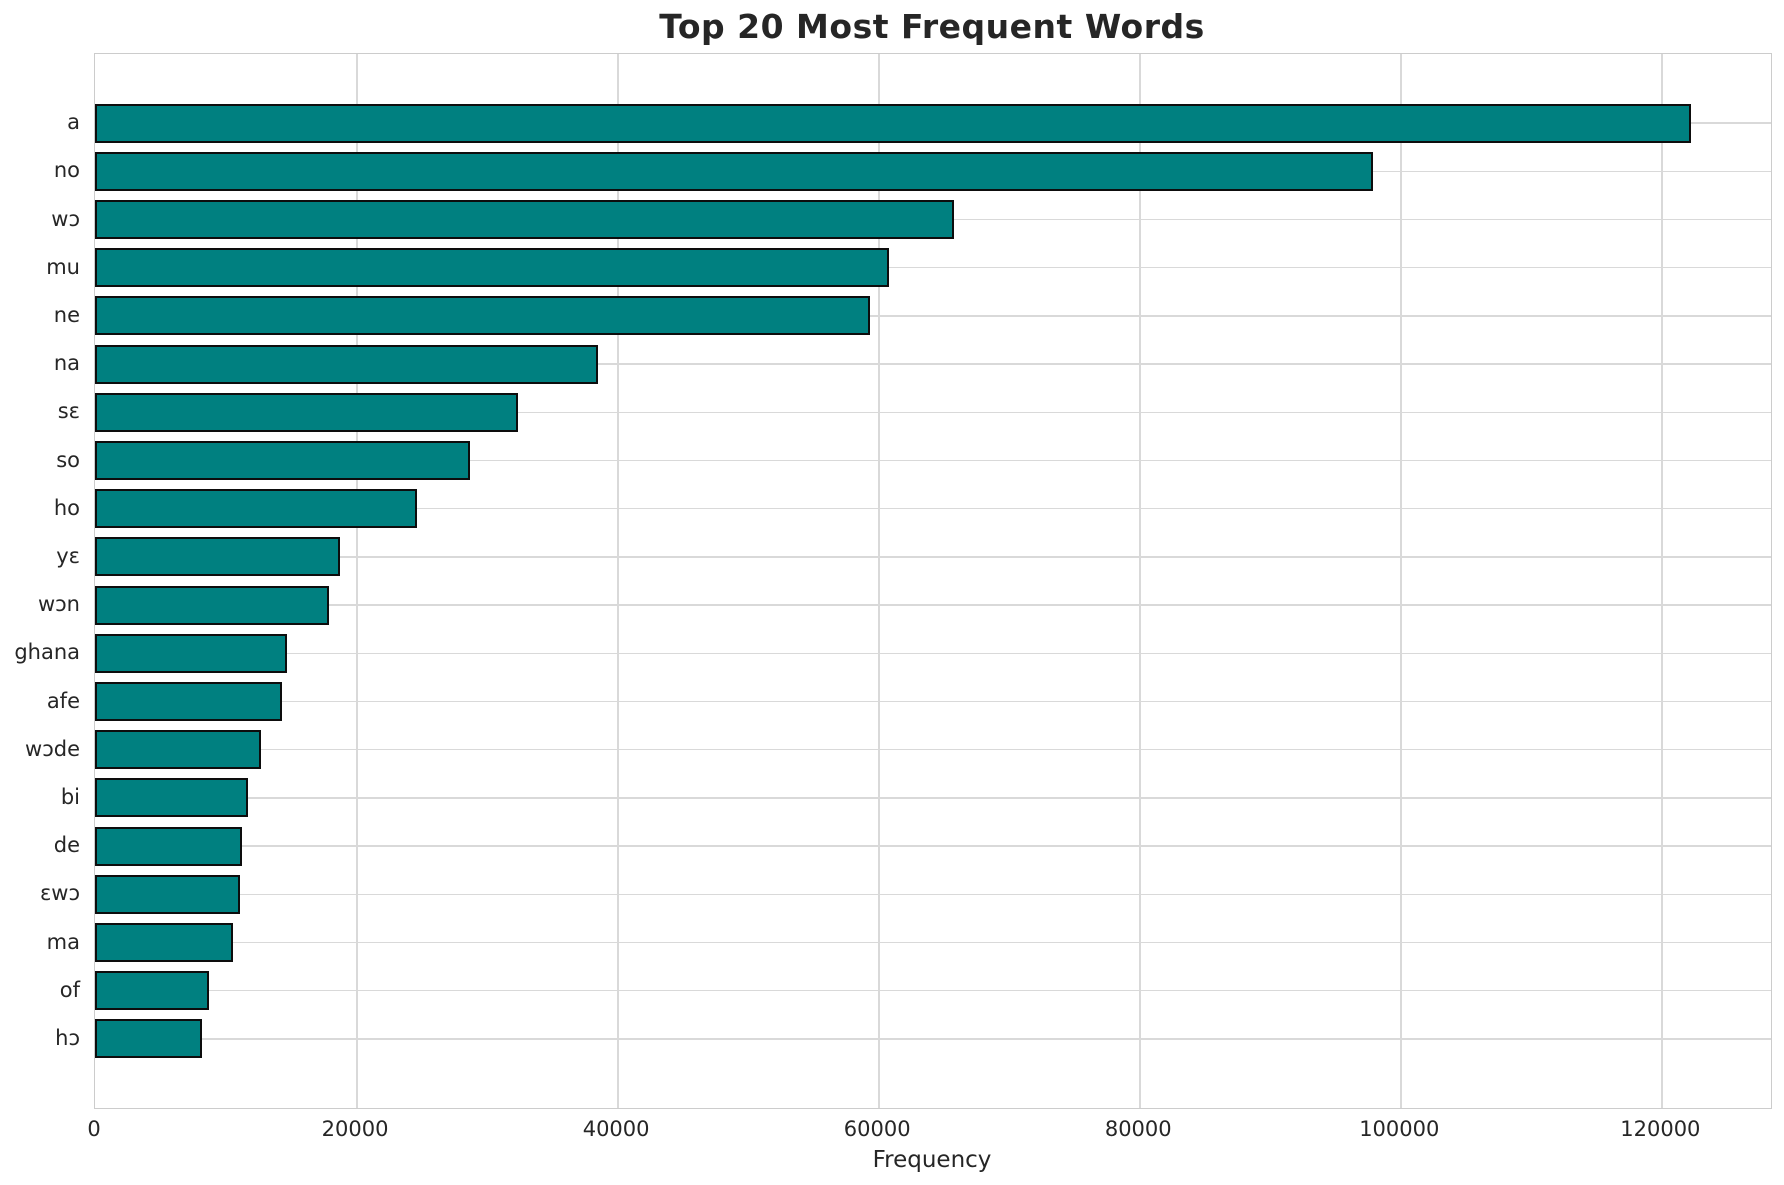  I want to click on bar-so, so click(282, 460).